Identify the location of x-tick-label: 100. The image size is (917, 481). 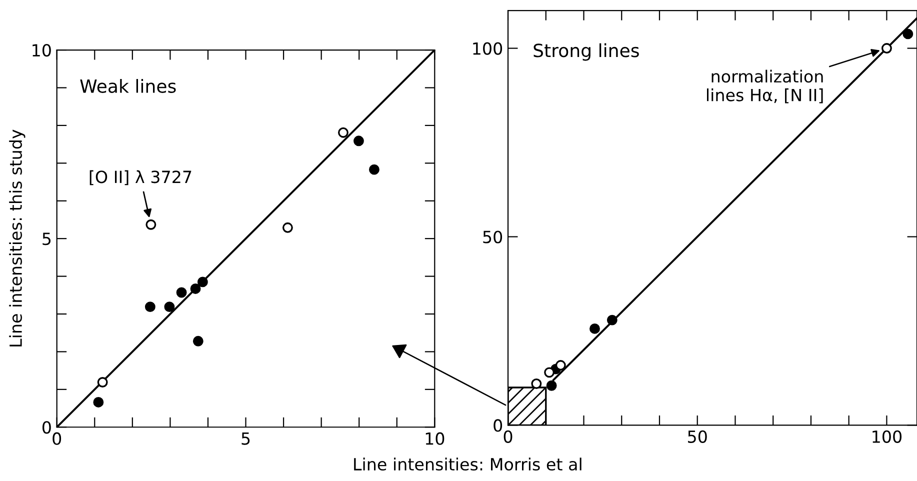
(887, 436).